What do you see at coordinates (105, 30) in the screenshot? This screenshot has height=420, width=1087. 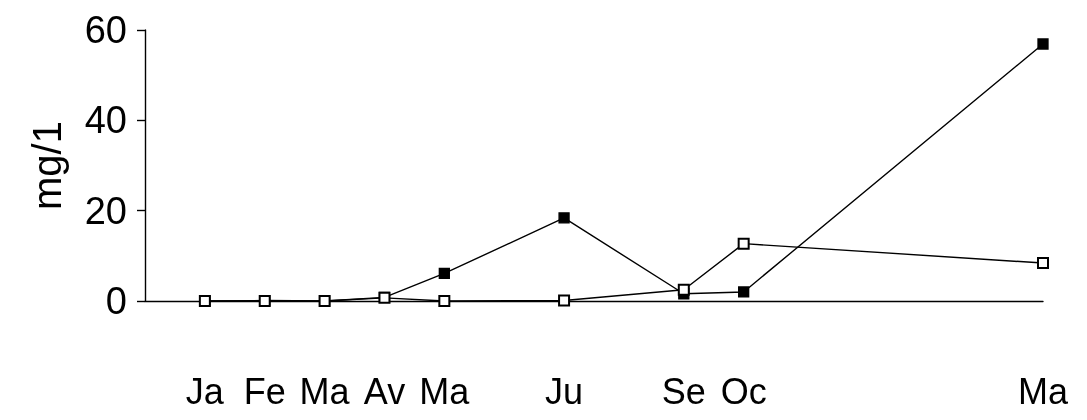 I see `y-tick-label: 60` at bounding box center [105, 30].